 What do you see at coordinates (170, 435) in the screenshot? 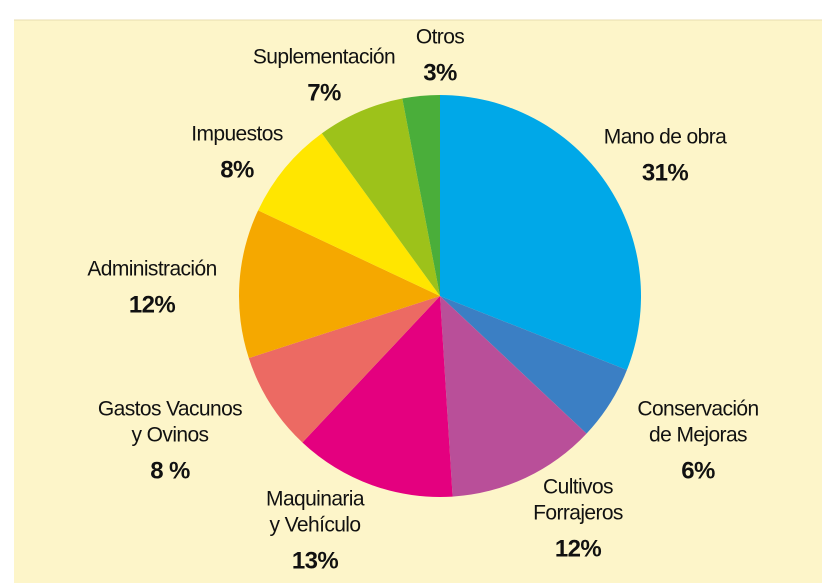
I see `slice-label: y Ovinos` at bounding box center [170, 435].